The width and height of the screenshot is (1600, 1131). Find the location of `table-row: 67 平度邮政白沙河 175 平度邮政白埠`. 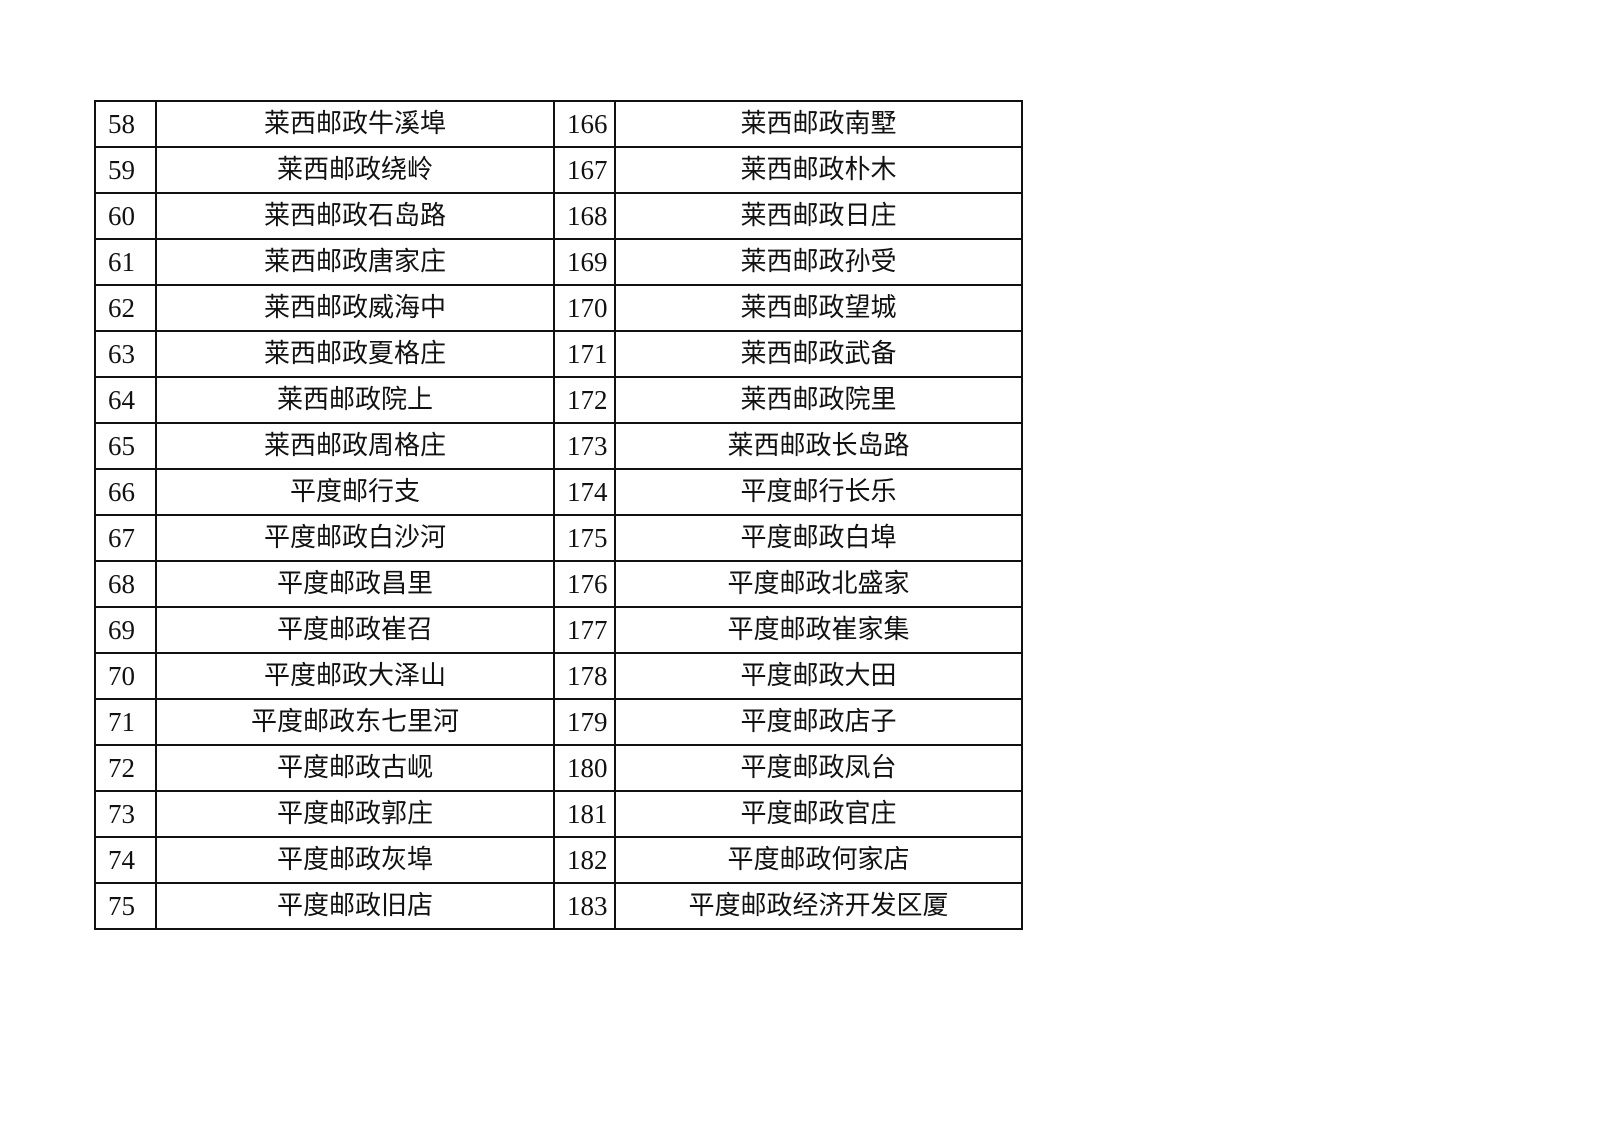

table-row: 67 平度邮政白沙河 175 平度邮政白埠 is located at coordinates (558, 538).